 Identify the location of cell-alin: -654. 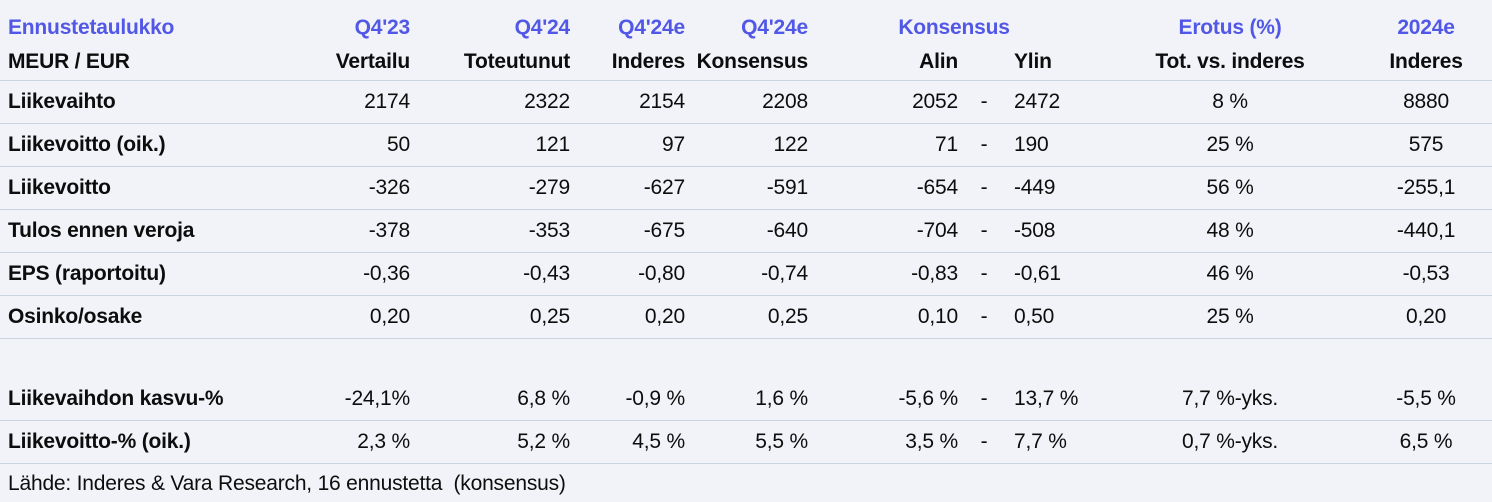
(883, 188).